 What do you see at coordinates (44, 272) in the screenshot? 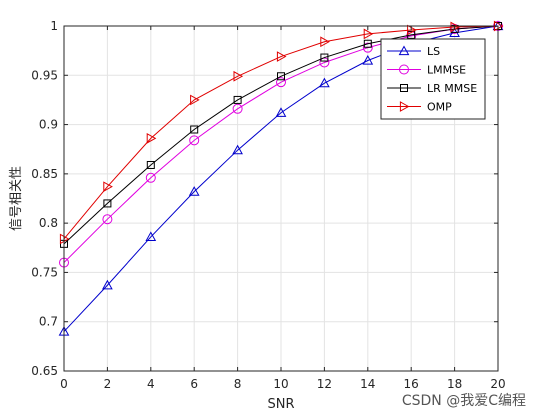
I see `y-tick-label: 0.75` at bounding box center [44, 272].